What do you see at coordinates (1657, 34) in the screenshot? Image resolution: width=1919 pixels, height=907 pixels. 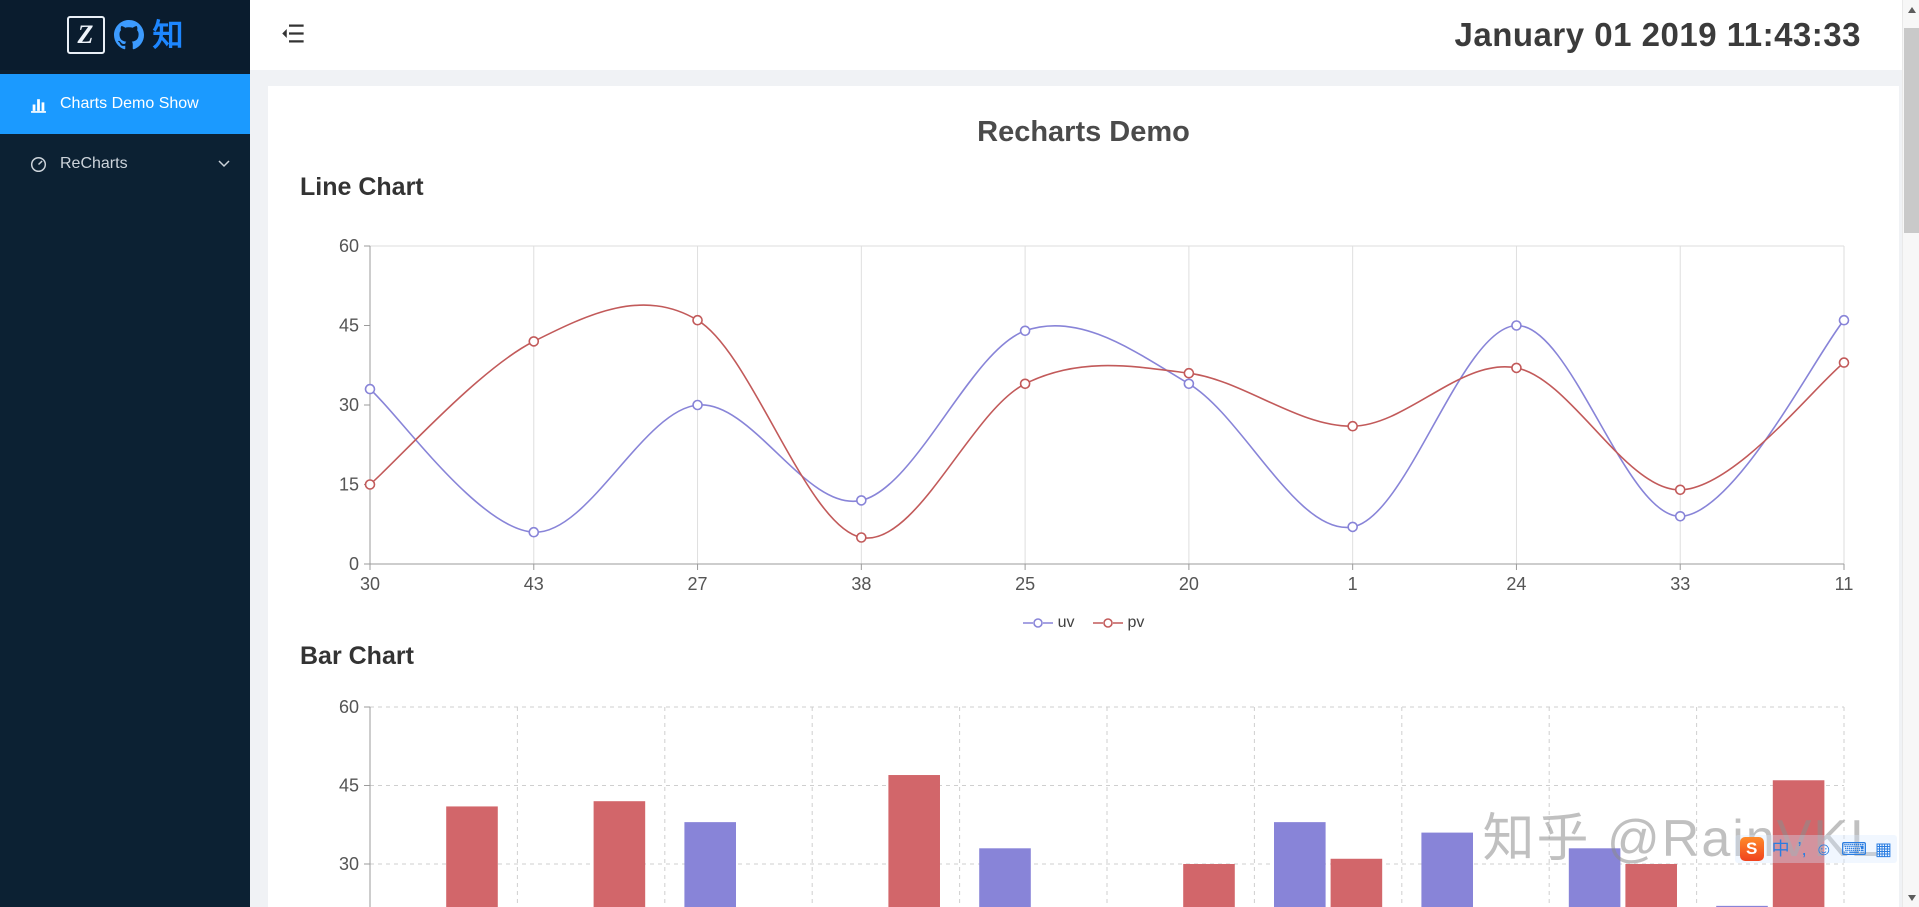 I see `clock-display: January 01 2019 11:43:33` at bounding box center [1657, 34].